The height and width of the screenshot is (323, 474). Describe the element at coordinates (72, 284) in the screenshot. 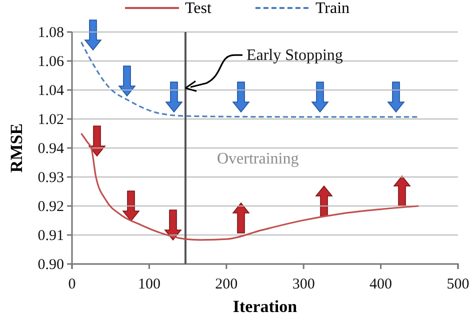

I see `x-tick-label: 0` at that location.